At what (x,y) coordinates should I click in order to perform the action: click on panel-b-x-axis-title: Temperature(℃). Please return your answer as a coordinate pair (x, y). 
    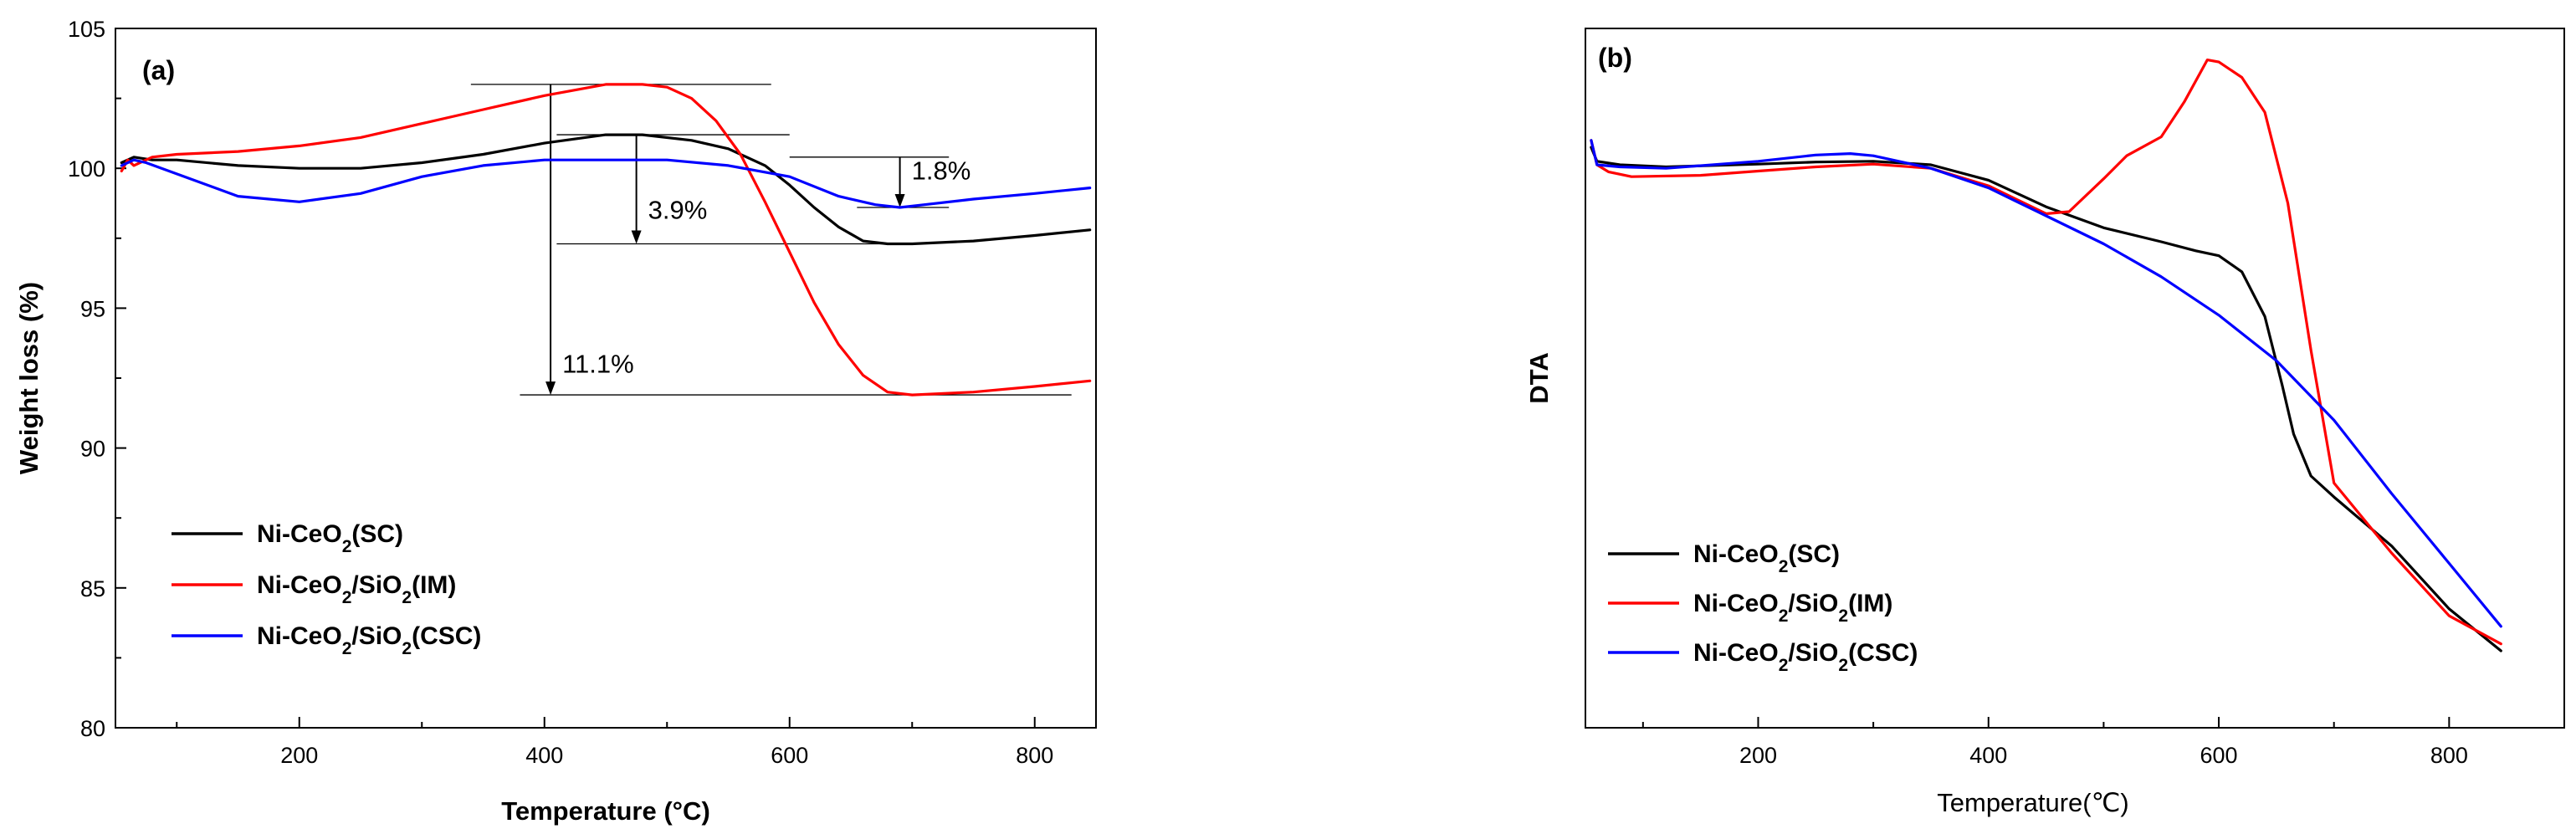
    Looking at the image, I should click on (2033, 802).